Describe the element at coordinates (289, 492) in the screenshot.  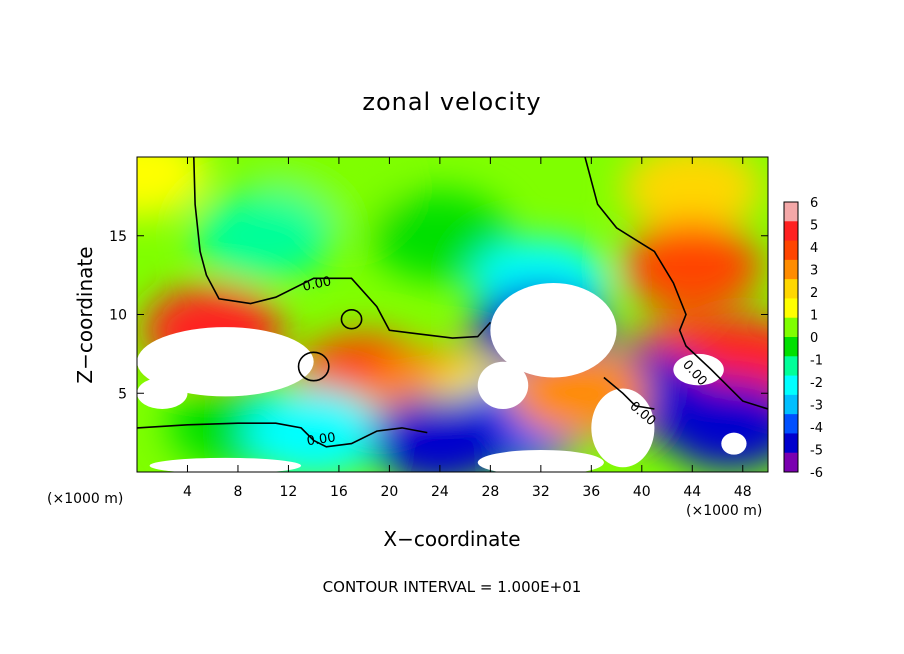
I see `x-tick-label: 12` at that location.